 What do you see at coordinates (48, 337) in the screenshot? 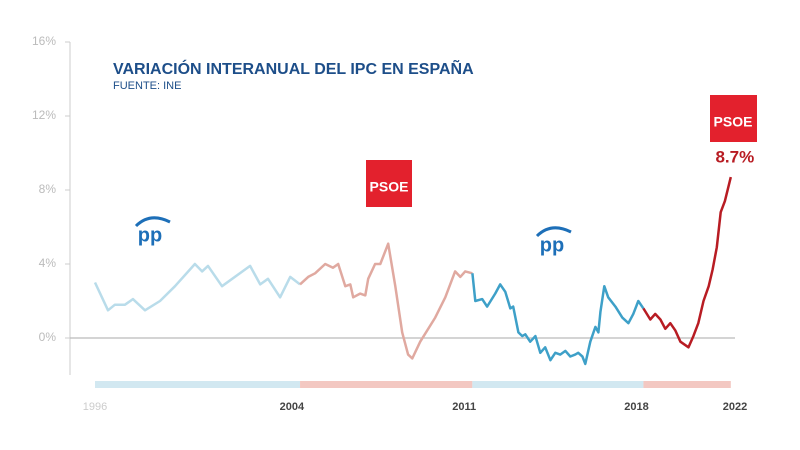
I see `y-tick-label: 0%` at bounding box center [48, 337].